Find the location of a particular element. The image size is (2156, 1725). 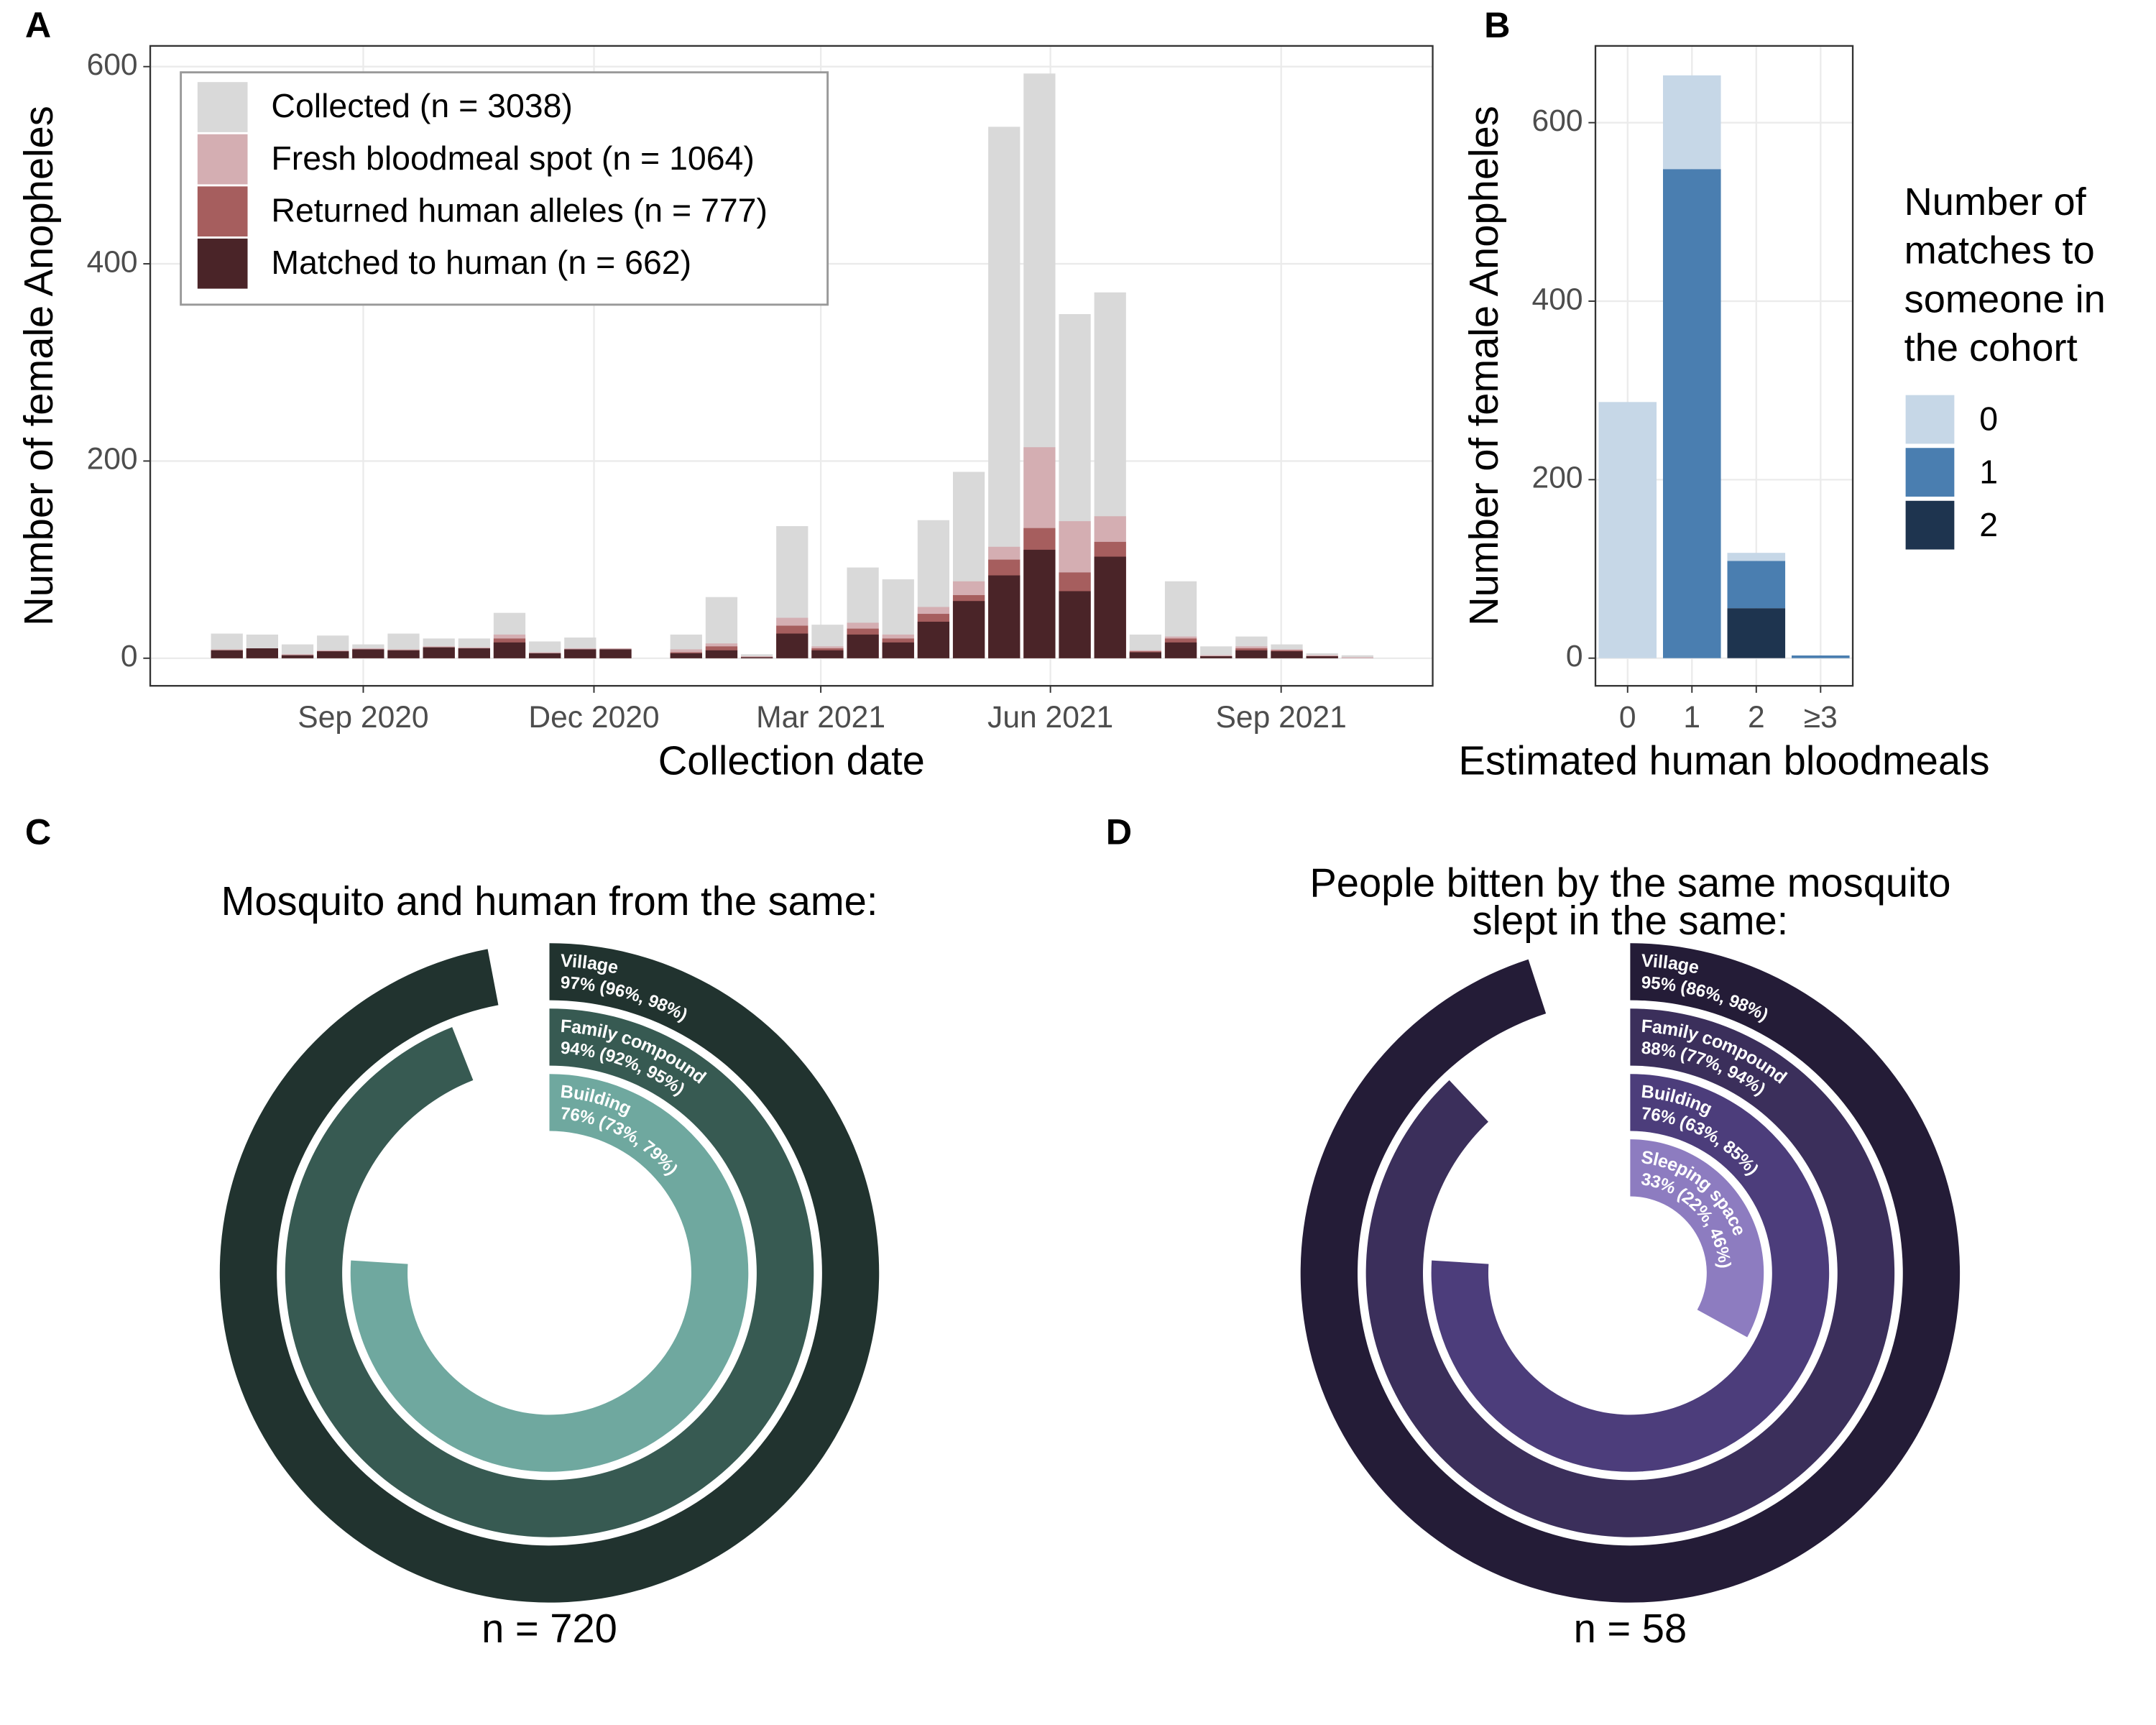

panel-label: B is located at coordinates (1497, 24).